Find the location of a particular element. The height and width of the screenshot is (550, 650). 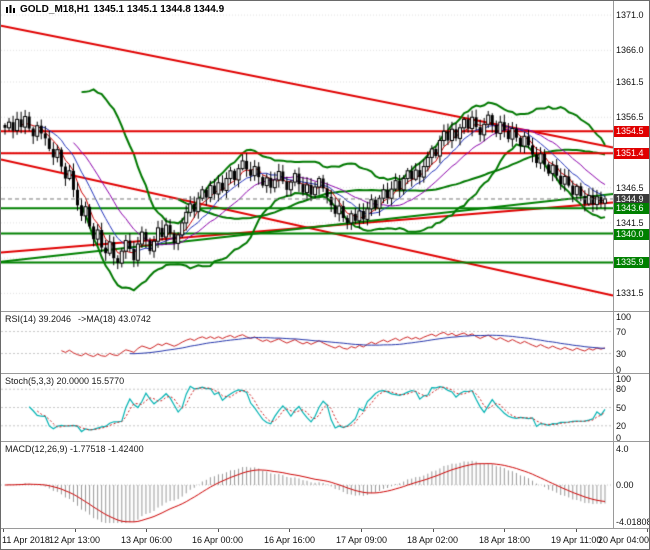

chart-icon is located at coordinates (10, 9).